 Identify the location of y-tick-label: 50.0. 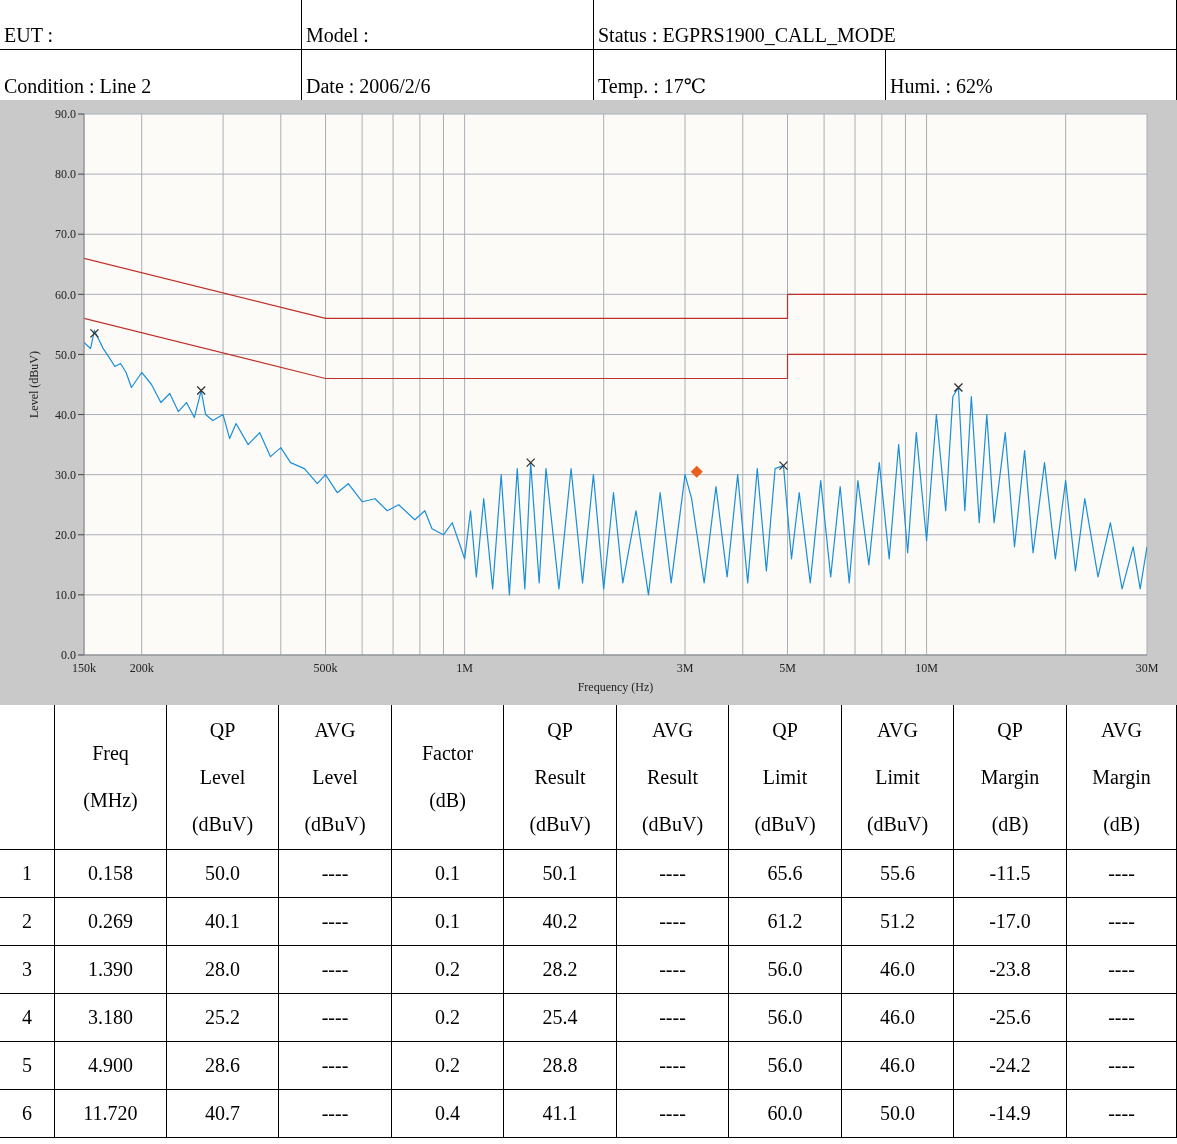
(65, 354).